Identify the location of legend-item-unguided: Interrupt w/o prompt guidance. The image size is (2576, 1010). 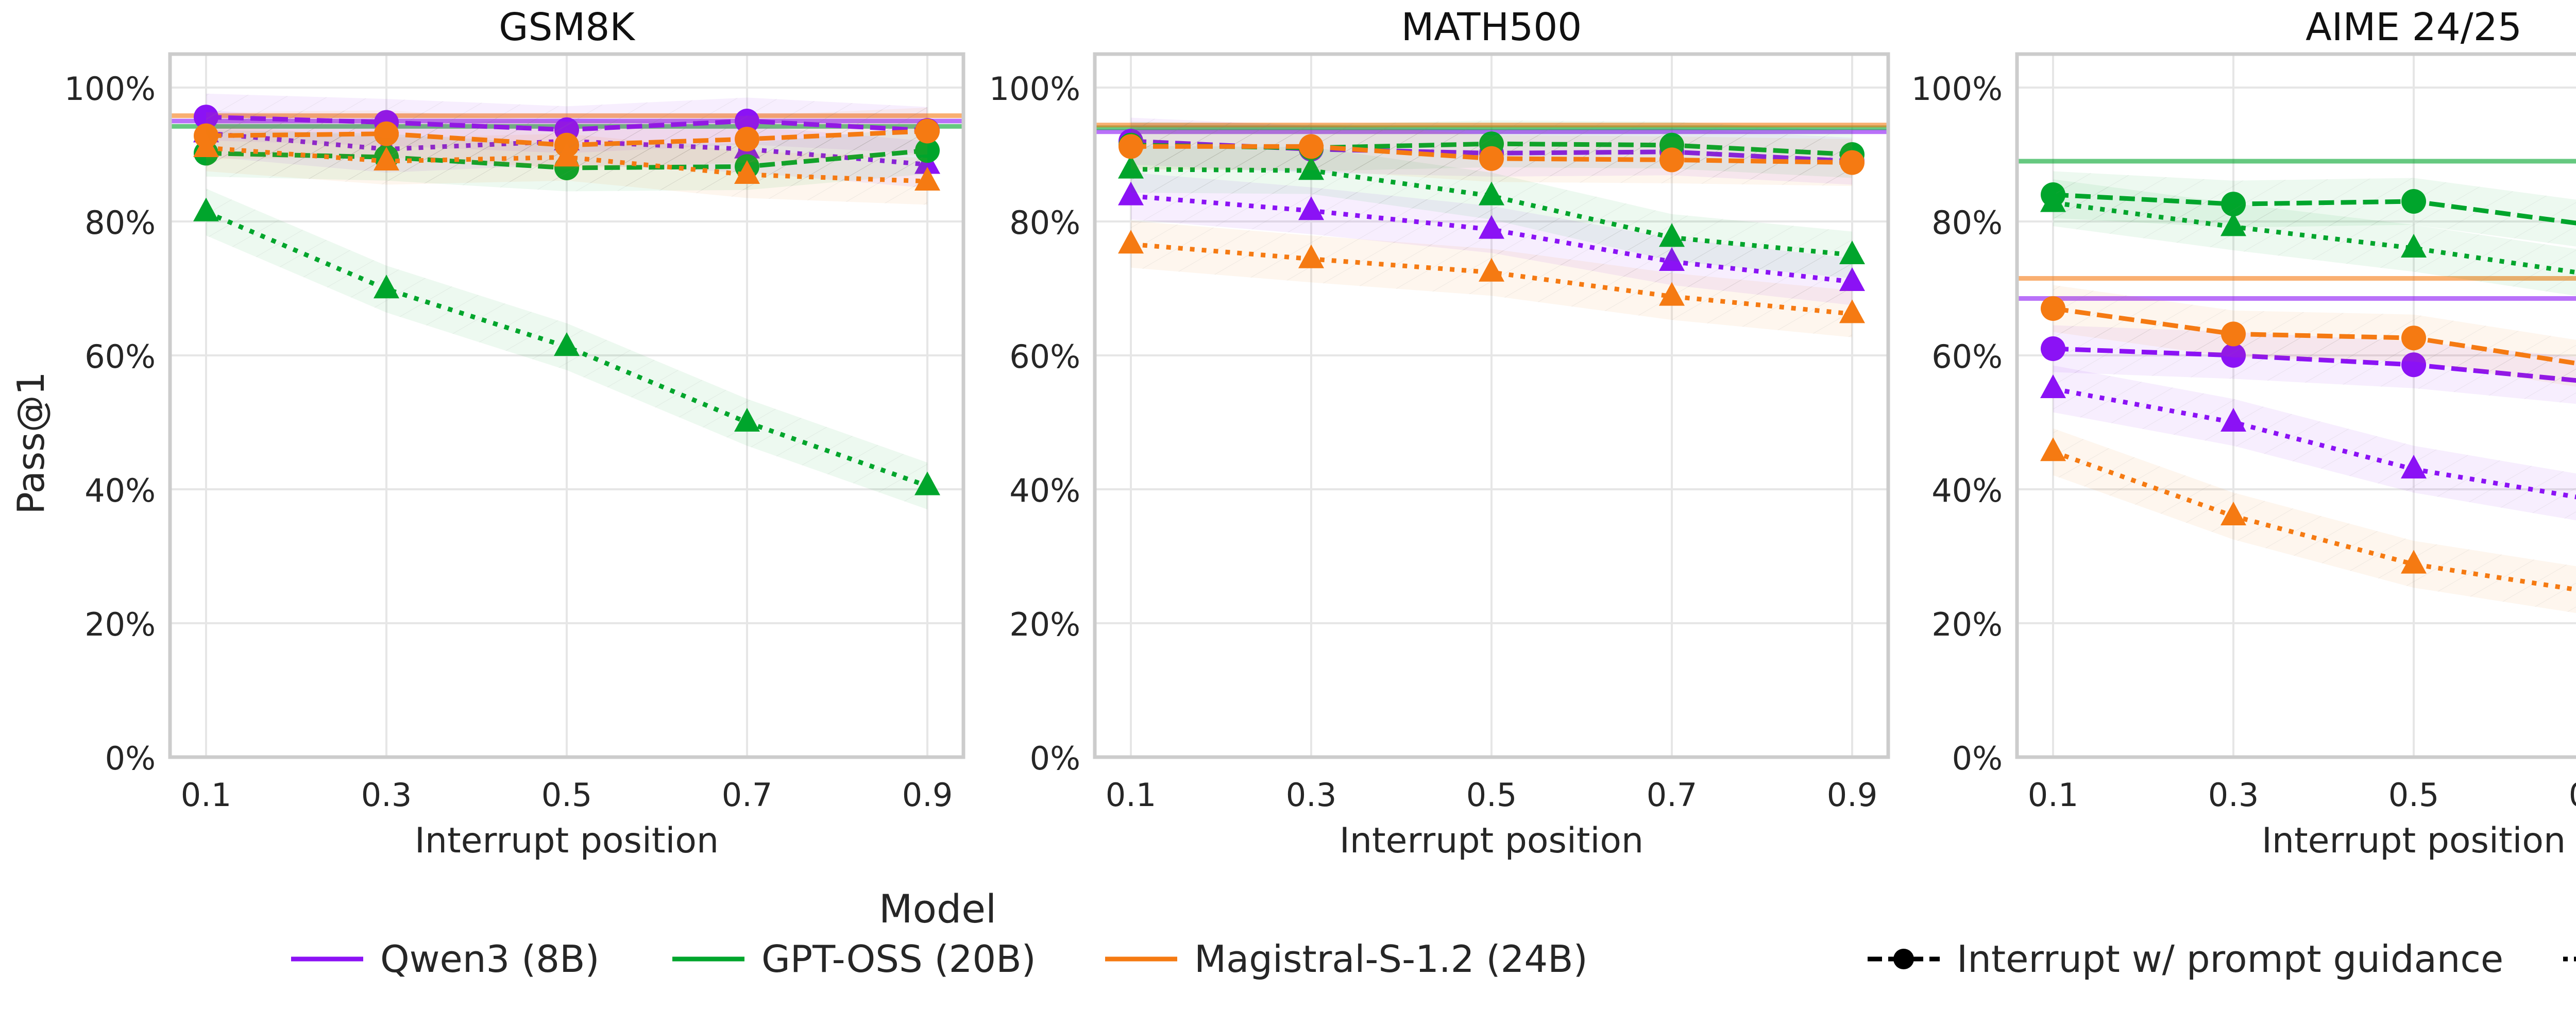
(2568, 959).